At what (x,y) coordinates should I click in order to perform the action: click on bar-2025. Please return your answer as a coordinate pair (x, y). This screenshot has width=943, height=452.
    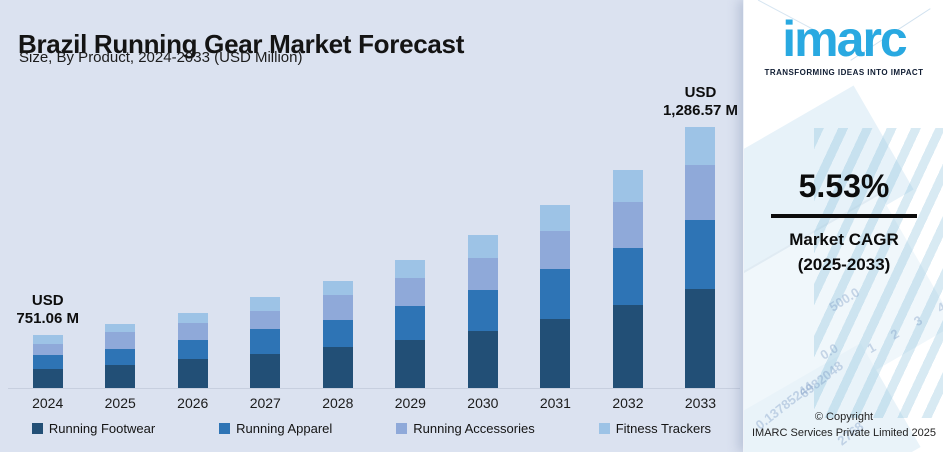
    Looking at the image, I should click on (120, 356).